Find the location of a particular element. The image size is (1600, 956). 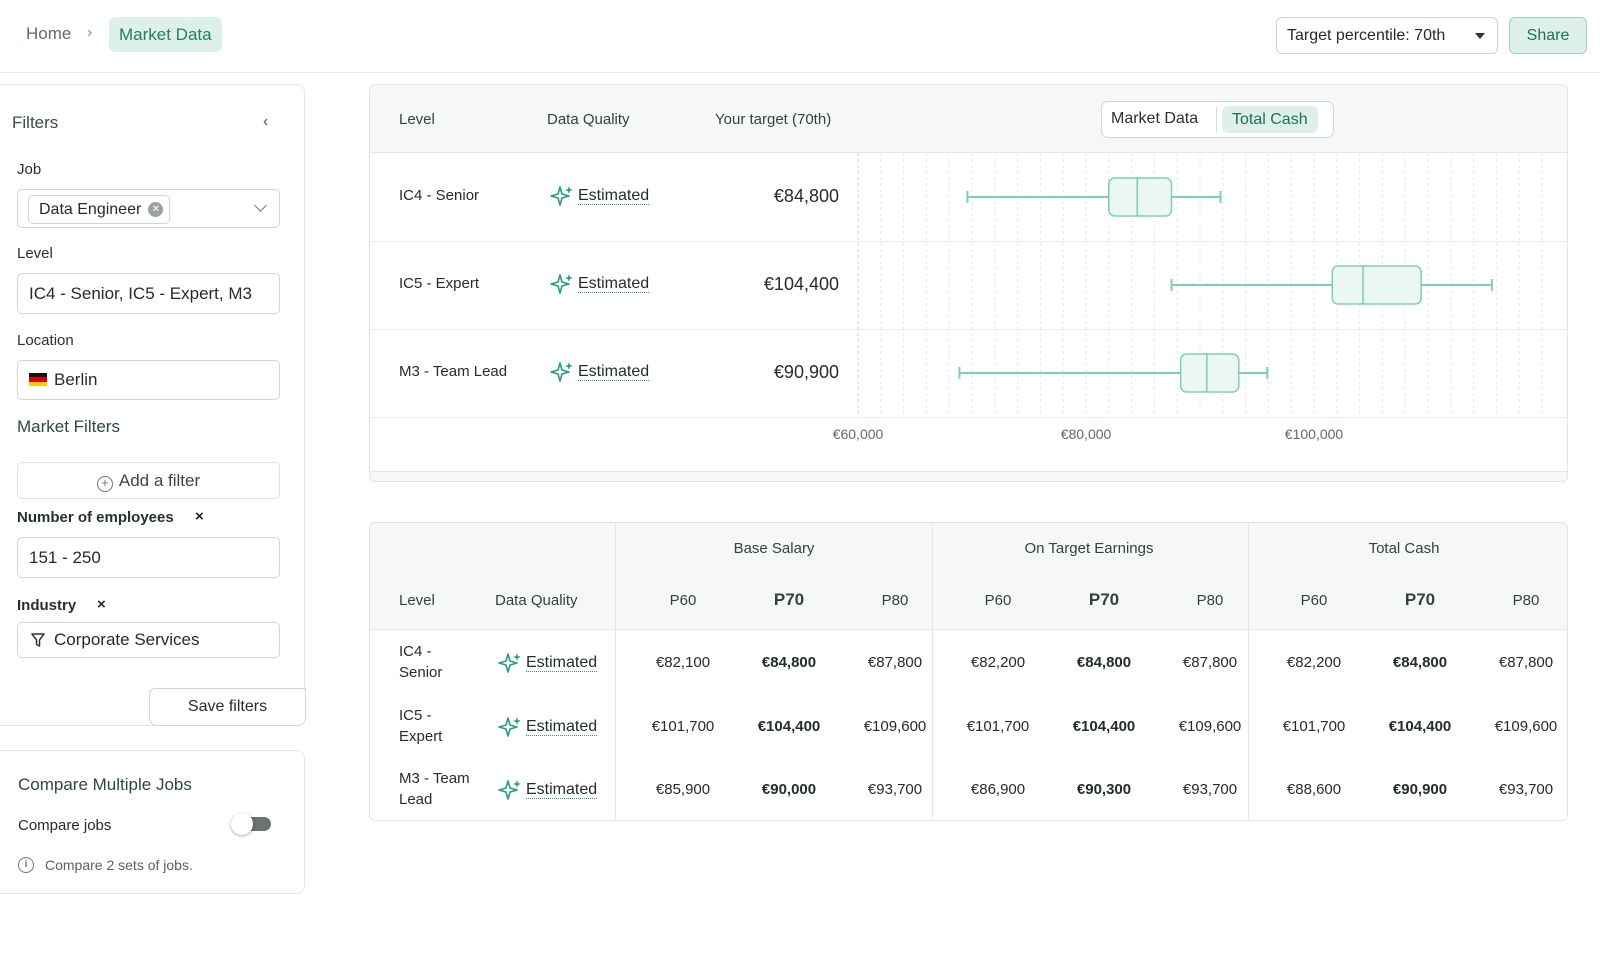

table-cell: €82,200 is located at coordinates (1314, 662).